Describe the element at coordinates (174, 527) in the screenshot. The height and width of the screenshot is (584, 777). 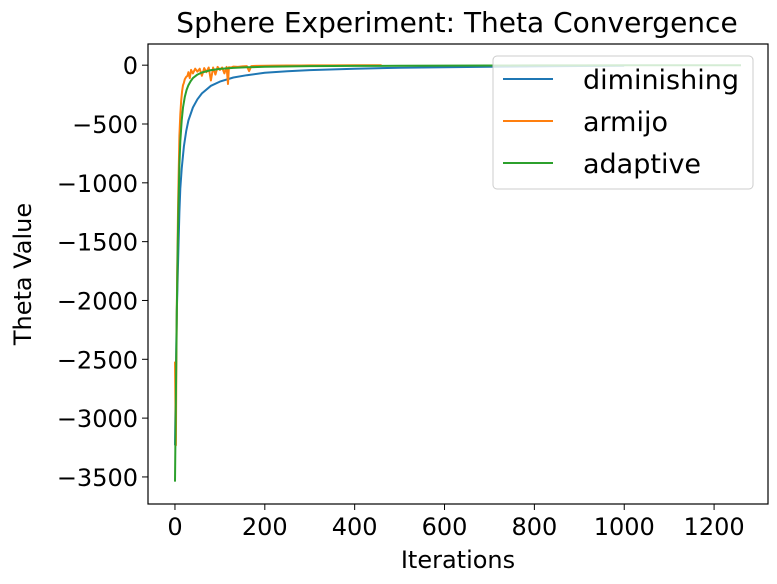
I see `x-tick-label: 0` at that location.